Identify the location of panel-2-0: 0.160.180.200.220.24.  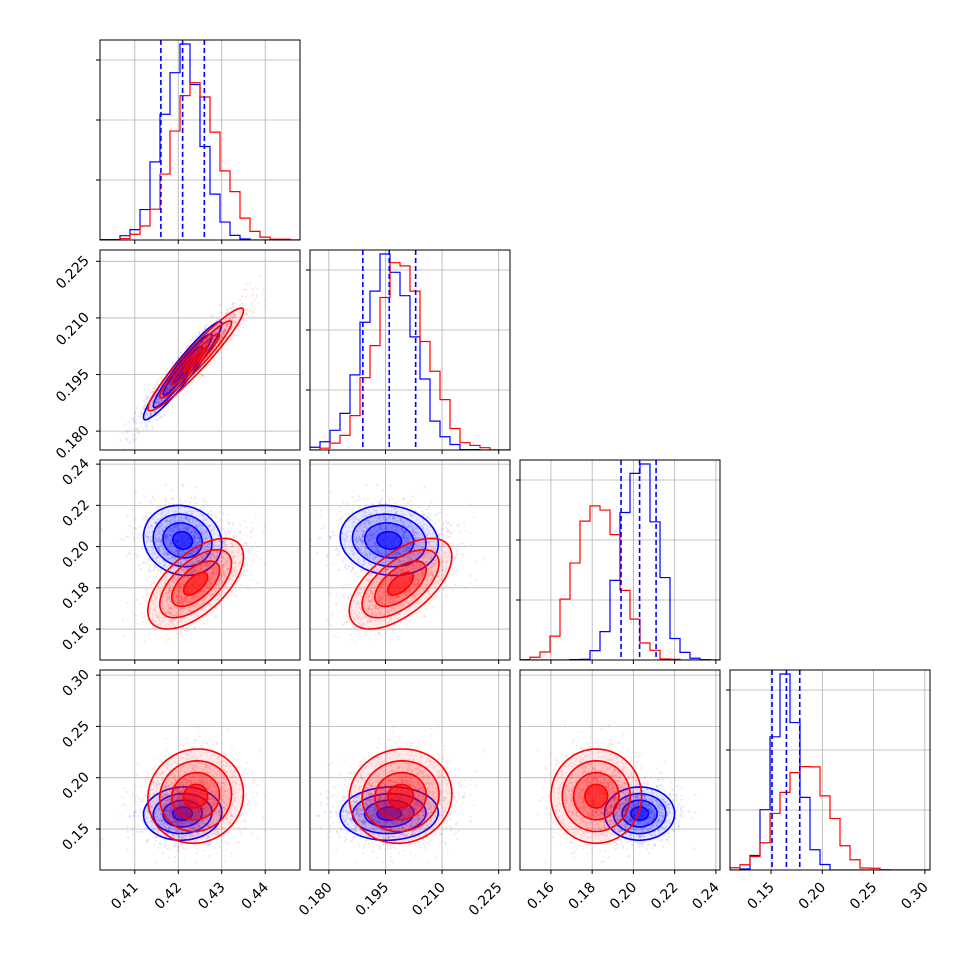
(179, 564).